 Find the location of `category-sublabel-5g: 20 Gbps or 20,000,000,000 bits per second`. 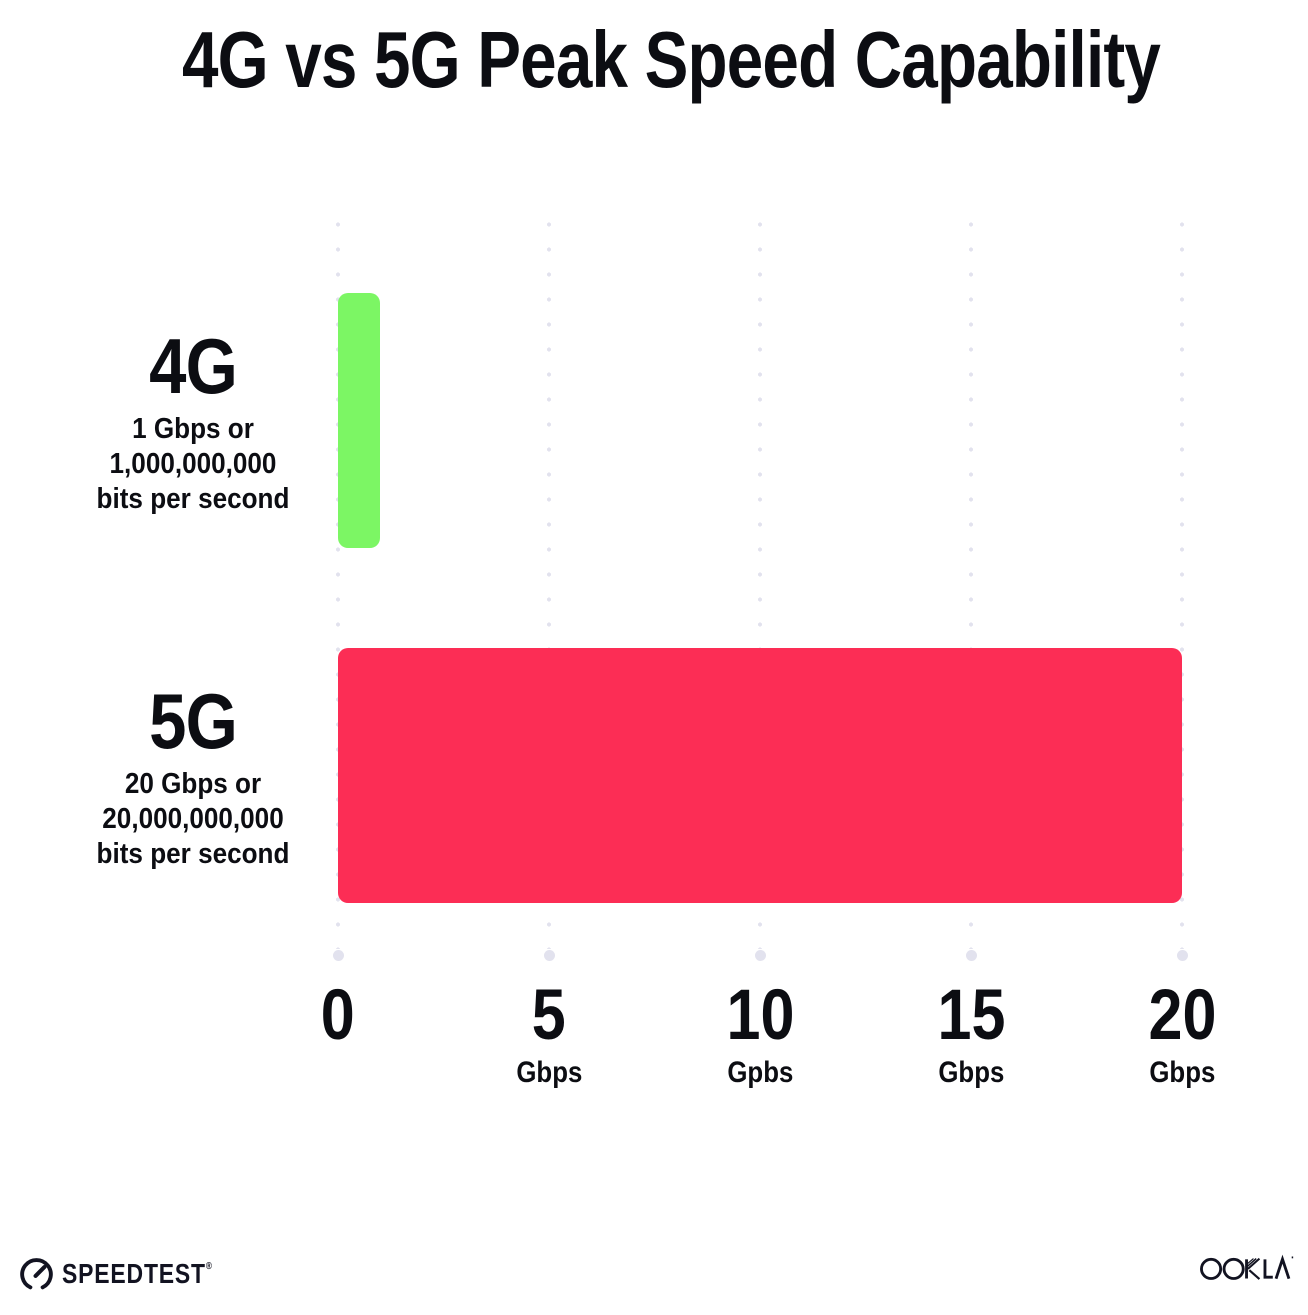

category-sublabel-5g: 20 Gbps or 20,000,000,000 bits per second is located at coordinates (193, 819).